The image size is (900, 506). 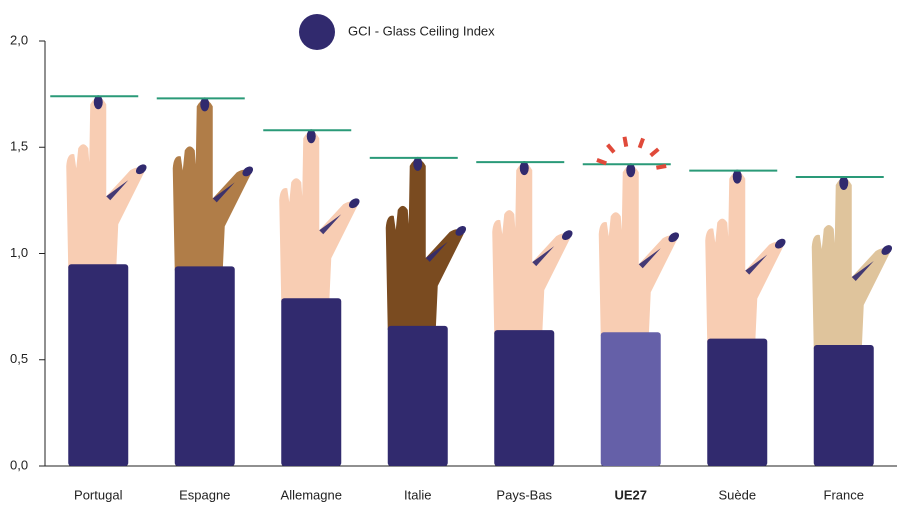 I want to click on x-tick-label: Pays-Bas, so click(x=524, y=494).